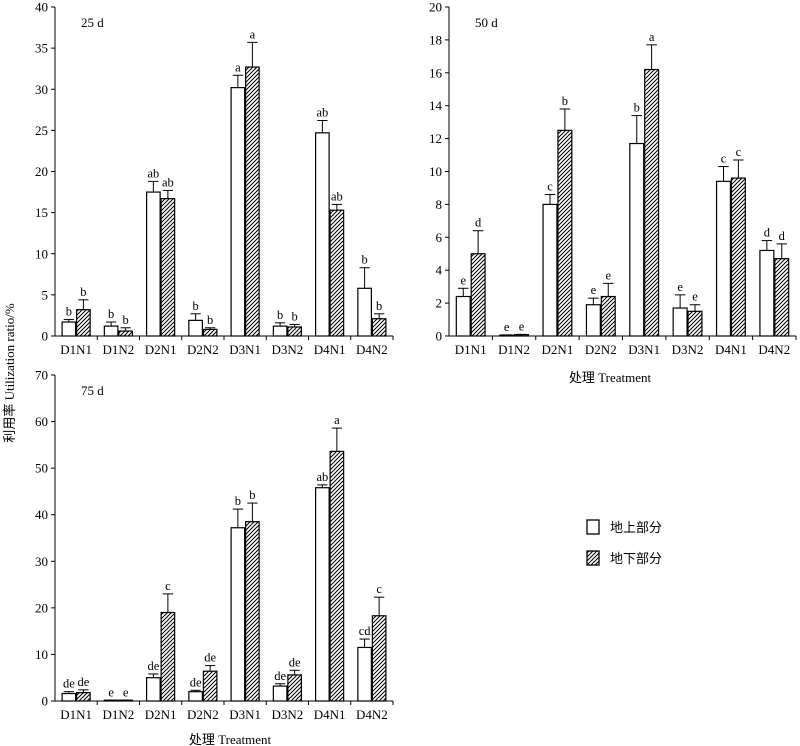 This screenshot has height=746, width=800. What do you see at coordinates (610, 377) in the screenshot?
I see `x-axis-title-top-right: 处理 Treatment` at bounding box center [610, 377].